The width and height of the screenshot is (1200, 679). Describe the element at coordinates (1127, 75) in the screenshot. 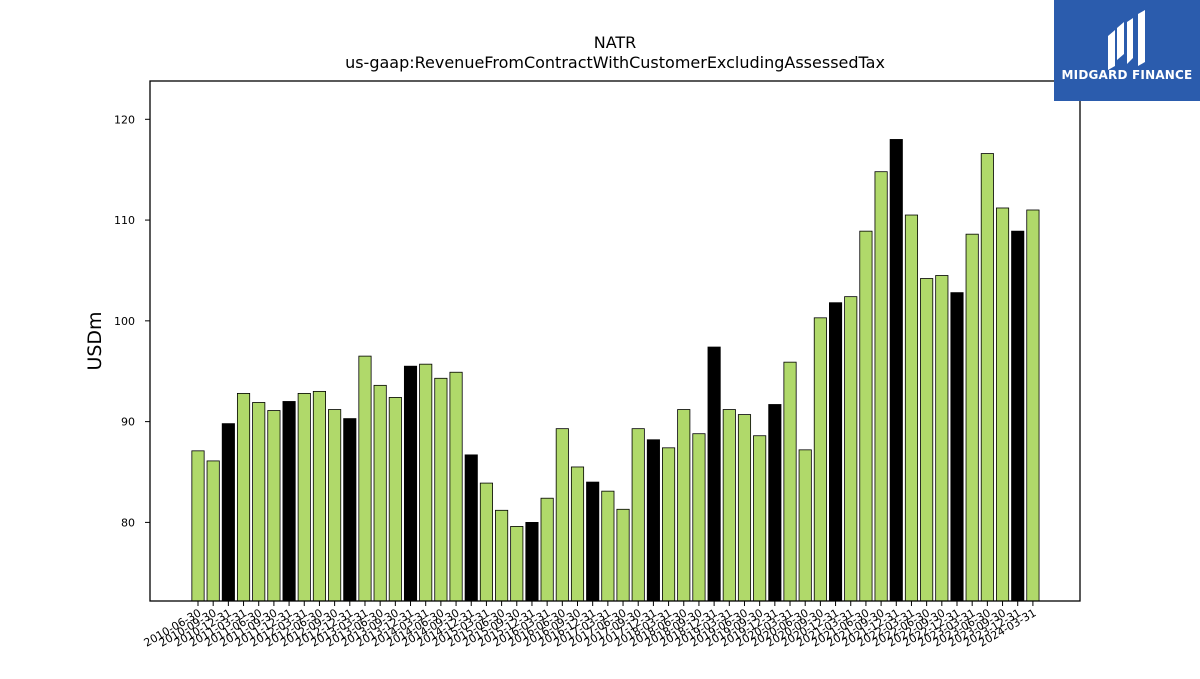

I see `logo-text: MIDGARD FINANCE` at that location.